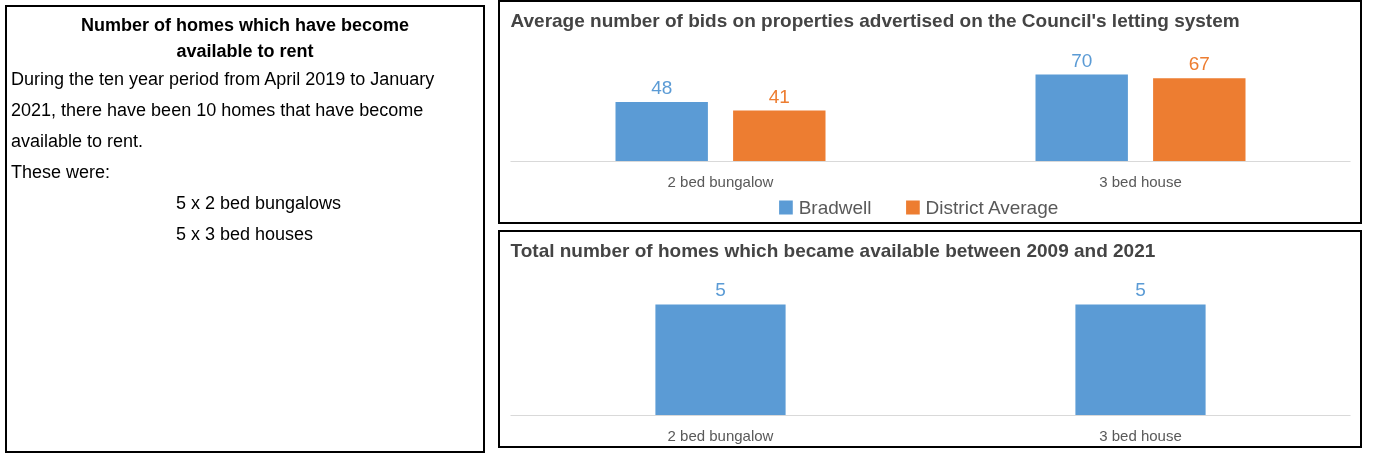  What do you see at coordinates (875, 20) in the screenshot?
I see `chart-title: Average number of bids on properties advertised on the Council's letting system` at bounding box center [875, 20].